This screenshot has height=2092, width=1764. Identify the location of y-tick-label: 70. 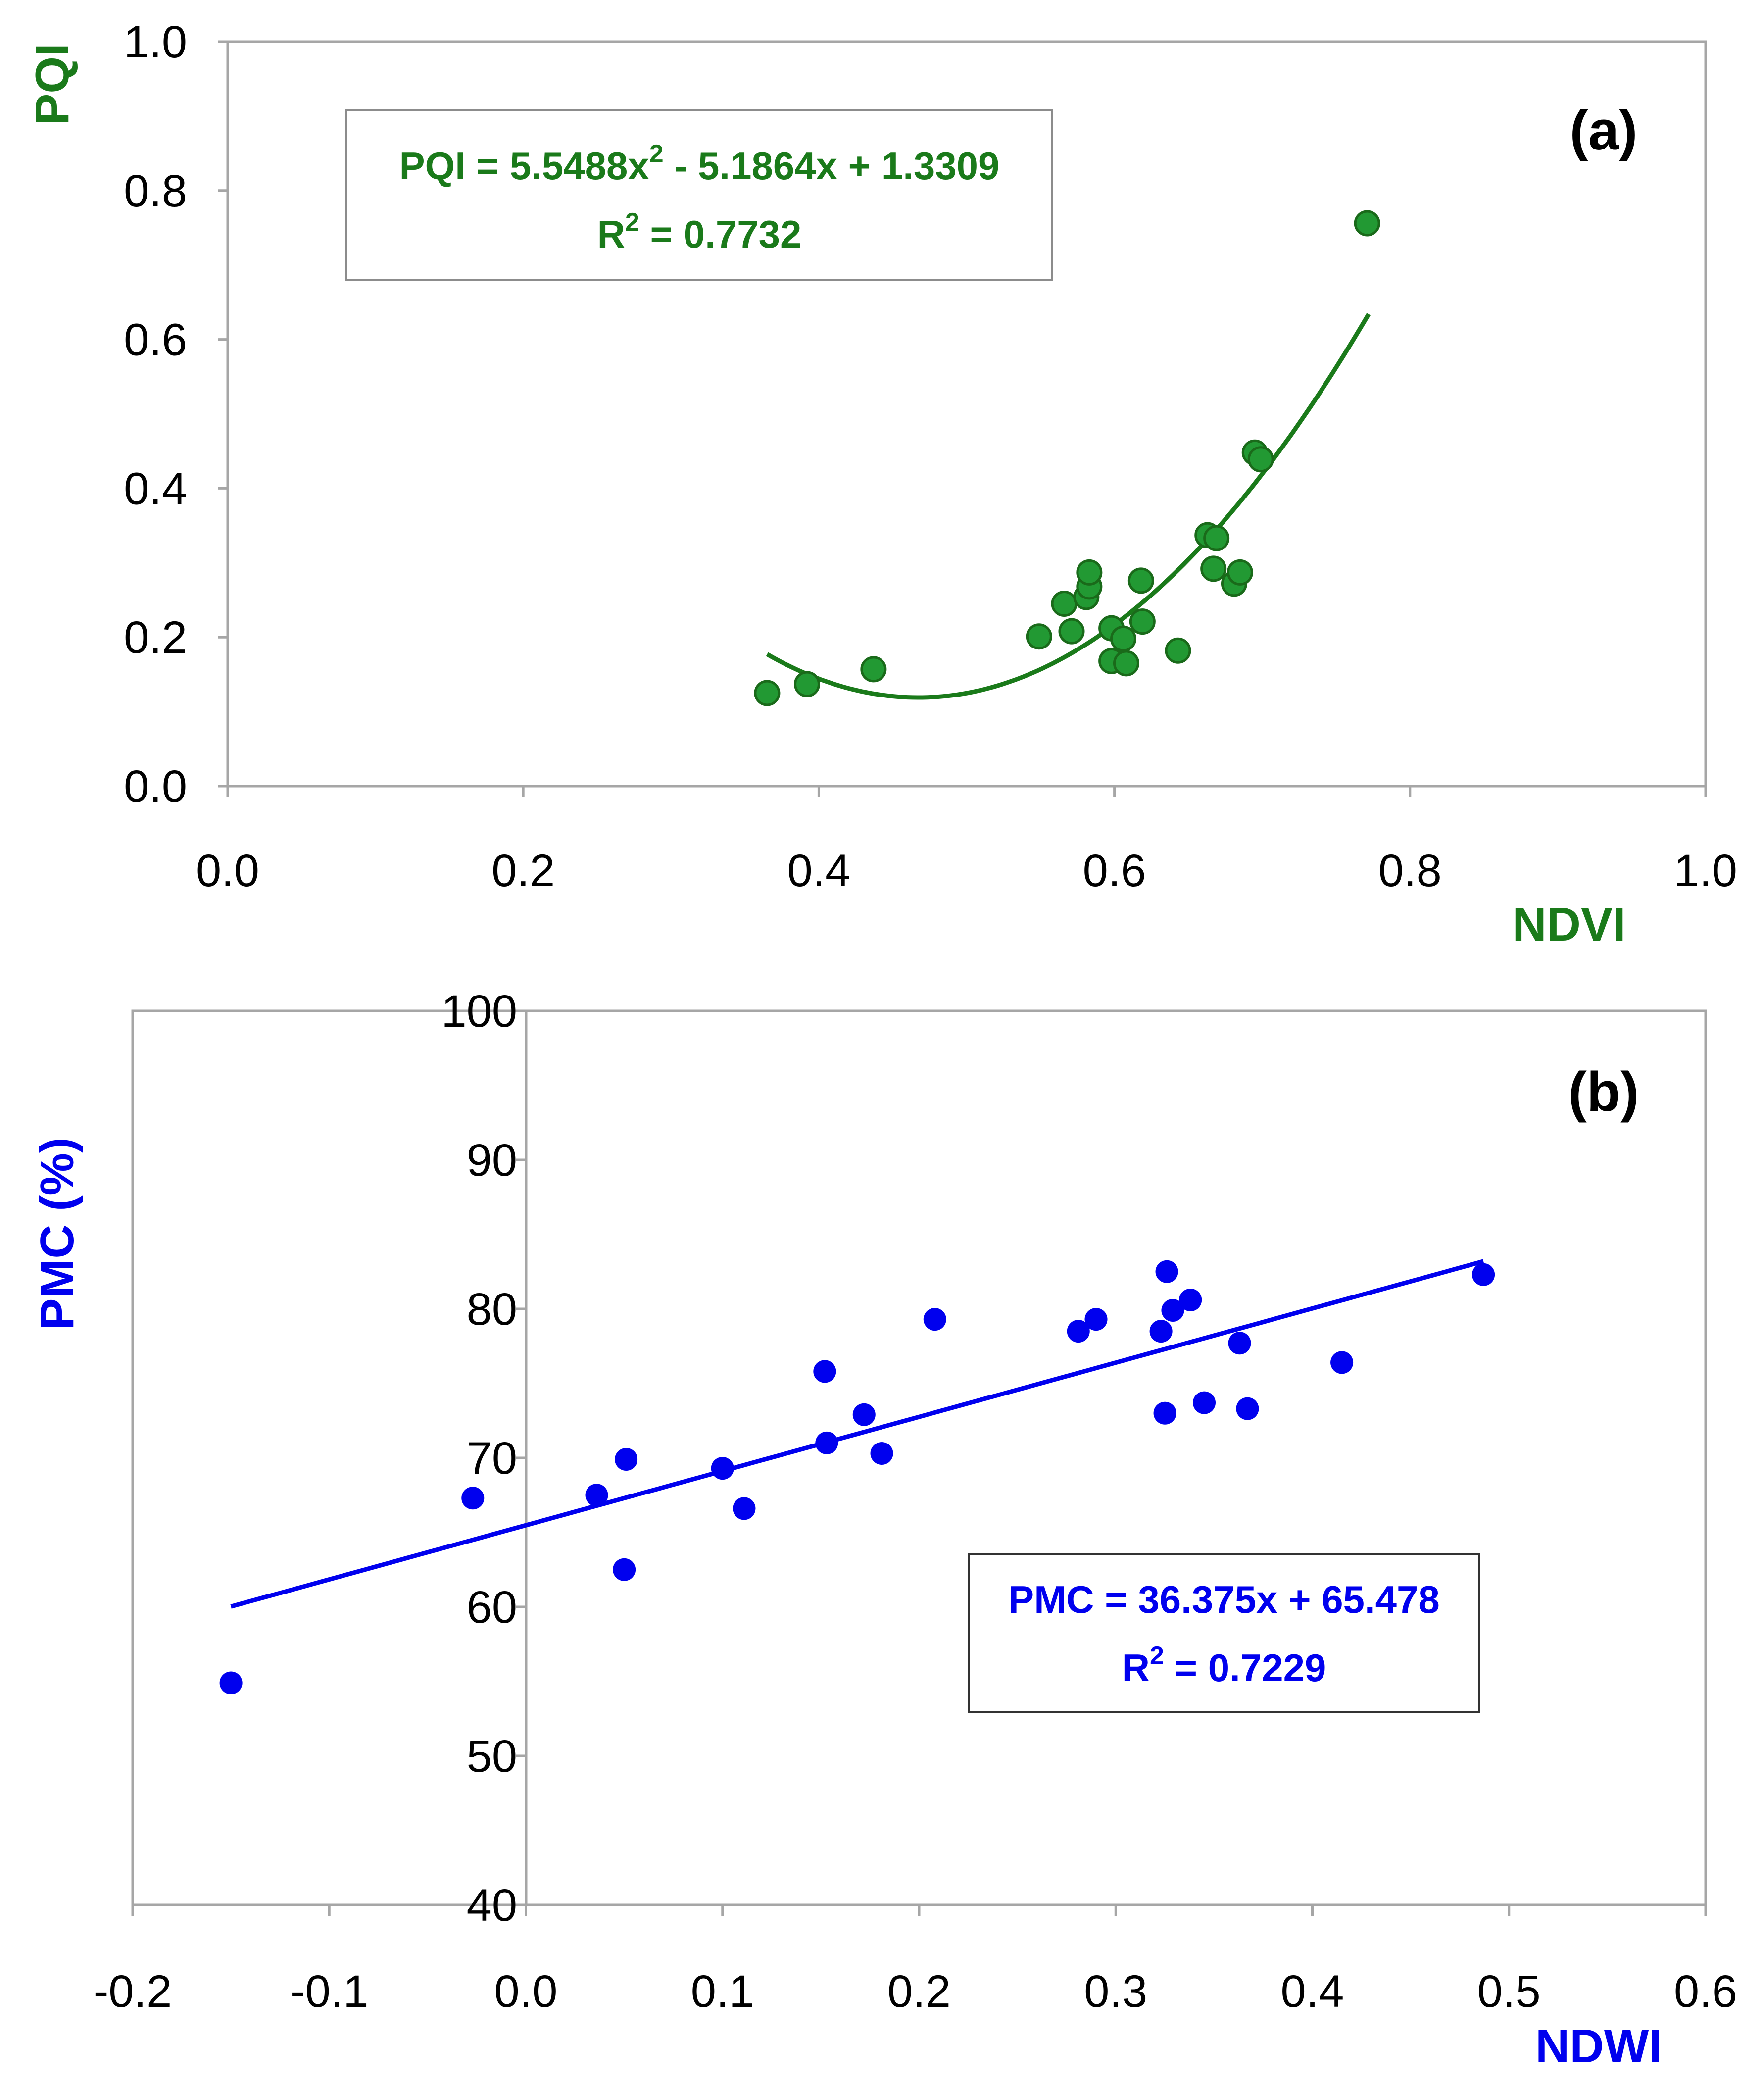
(492, 1458).